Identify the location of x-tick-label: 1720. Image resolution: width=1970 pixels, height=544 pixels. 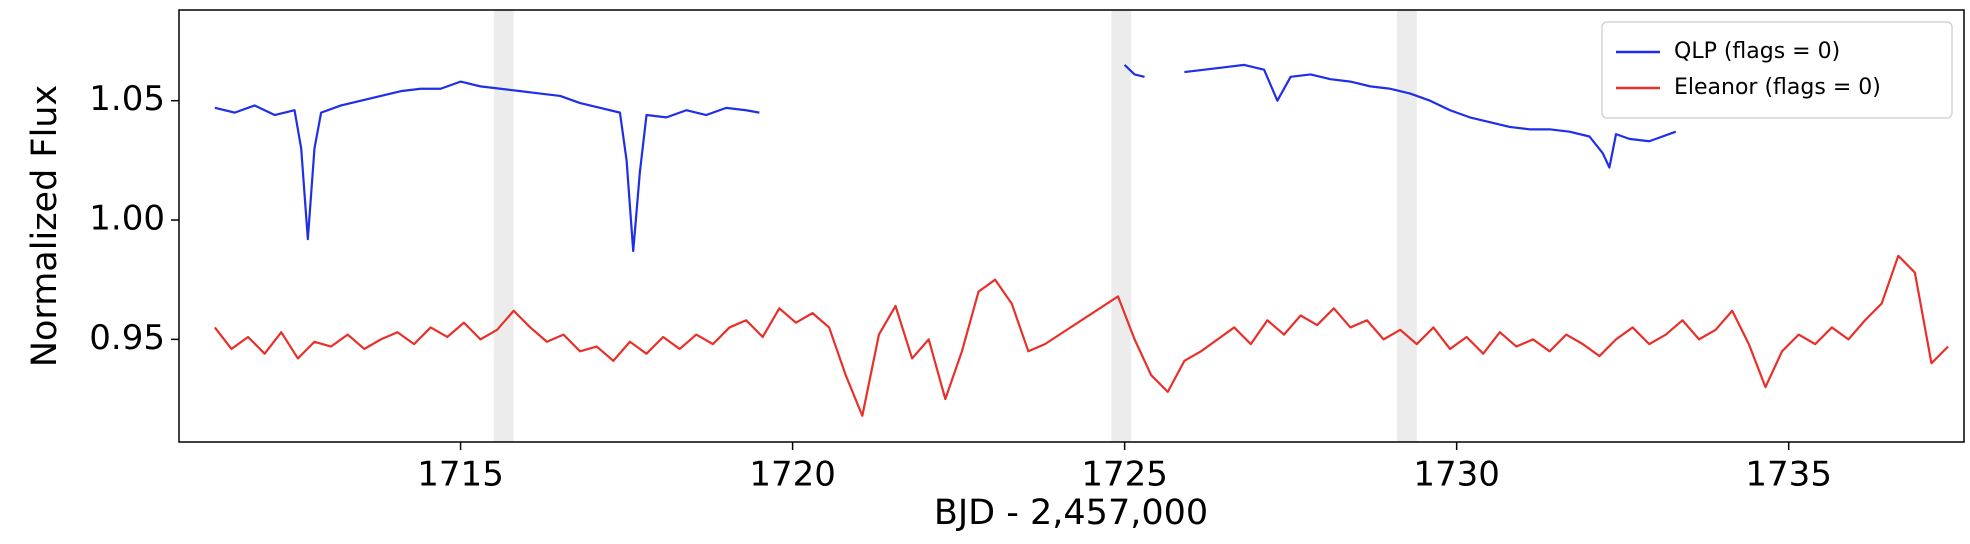
(792, 475).